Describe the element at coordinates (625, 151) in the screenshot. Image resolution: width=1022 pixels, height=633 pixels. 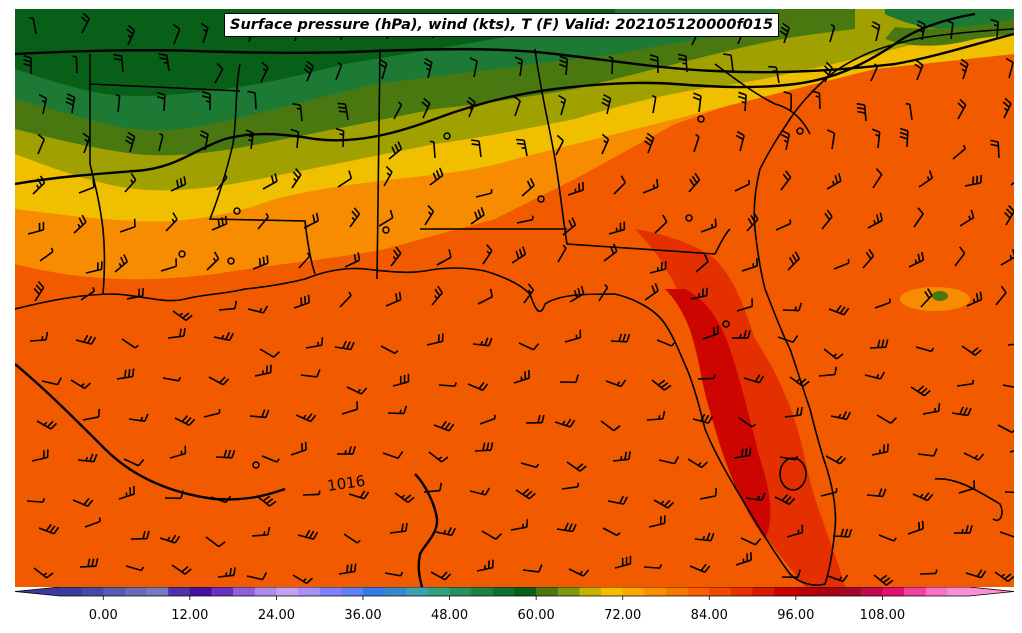
I see `alabama-georgia-border` at that location.